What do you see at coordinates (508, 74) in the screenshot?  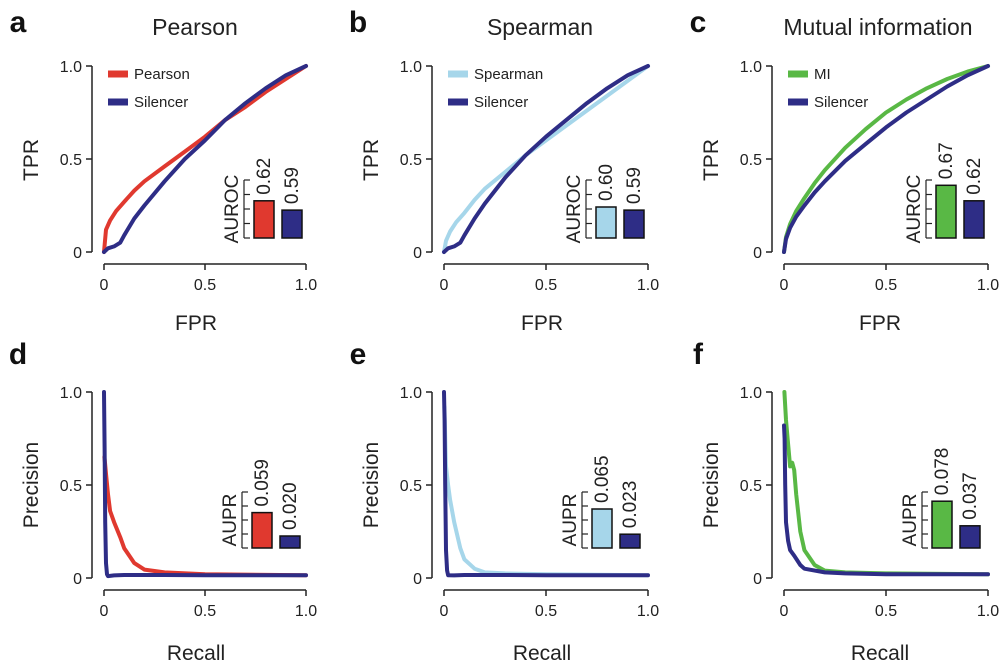 I see `legend-label: Spearman` at bounding box center [508, 74].